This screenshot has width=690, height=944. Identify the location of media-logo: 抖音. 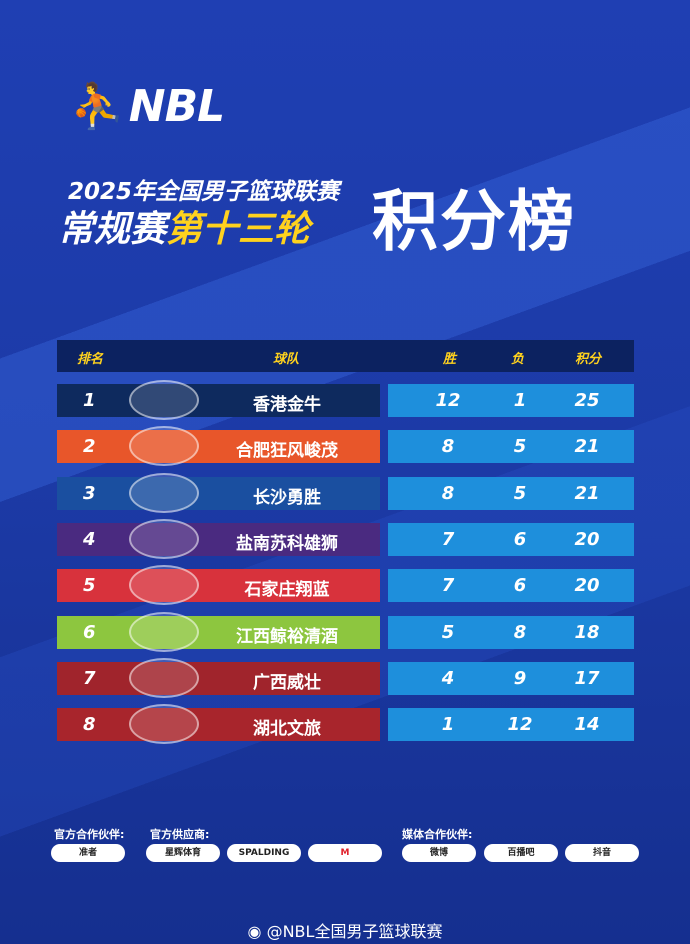
(602, 853).